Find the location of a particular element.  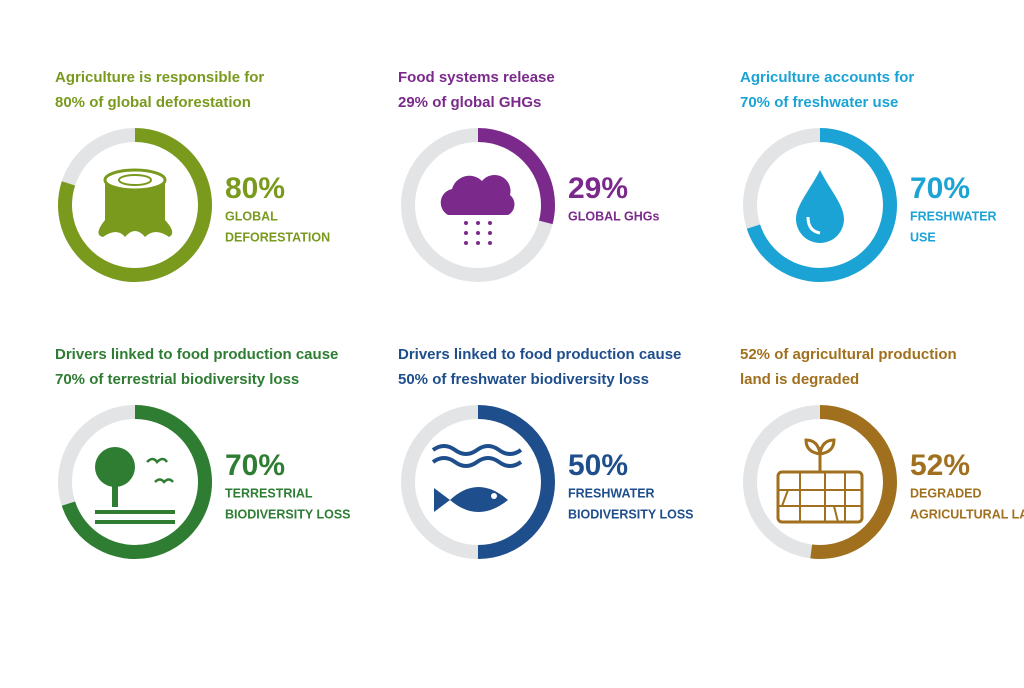

panel-title: 29% of global GHGs is located at coordinates (469, 102).